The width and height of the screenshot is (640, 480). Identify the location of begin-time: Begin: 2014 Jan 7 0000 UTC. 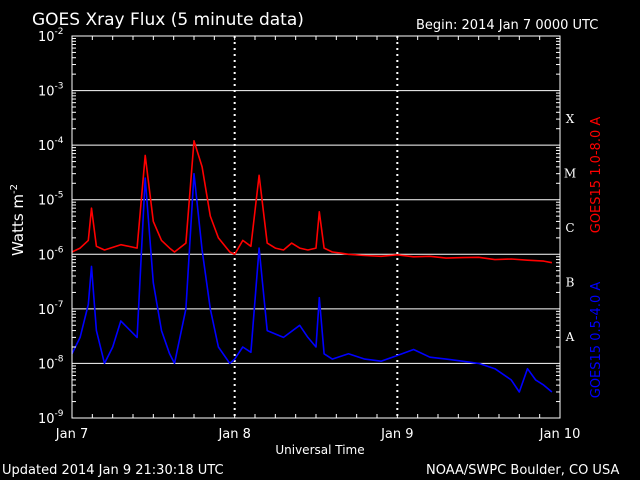
(507, 25).